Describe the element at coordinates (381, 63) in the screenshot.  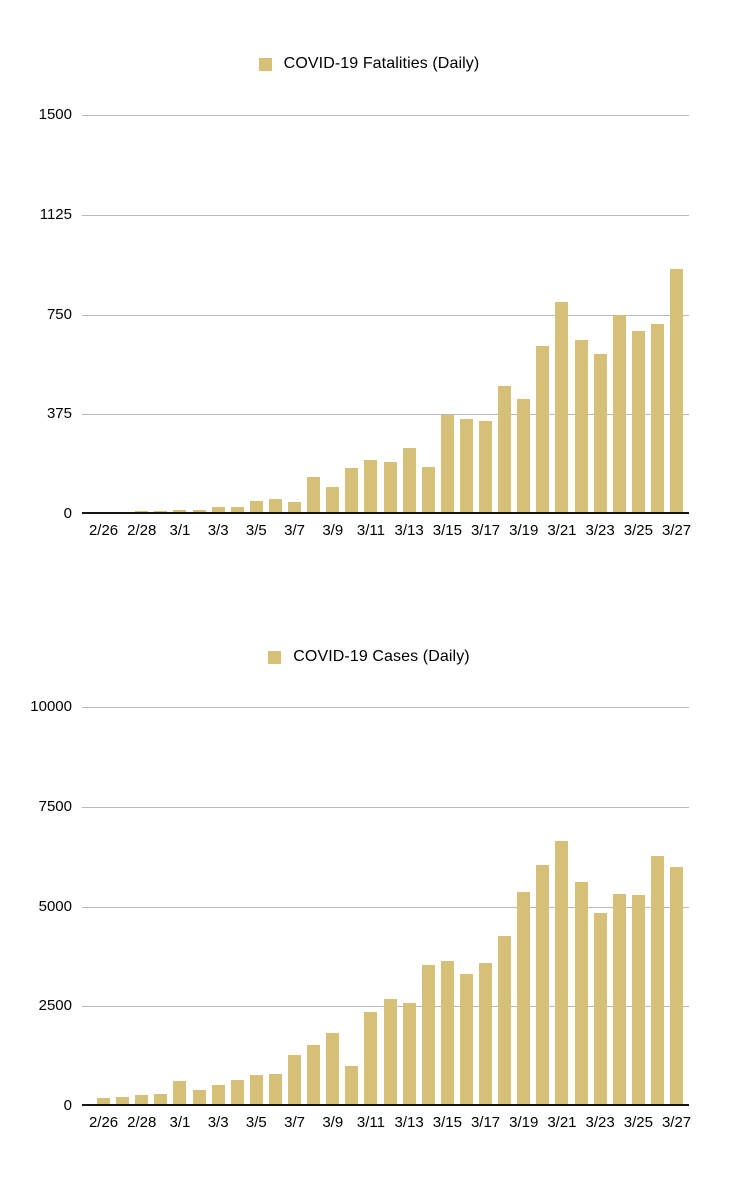
I see `legend-label: COVID-19 Fatalities (Daily)` at that location.